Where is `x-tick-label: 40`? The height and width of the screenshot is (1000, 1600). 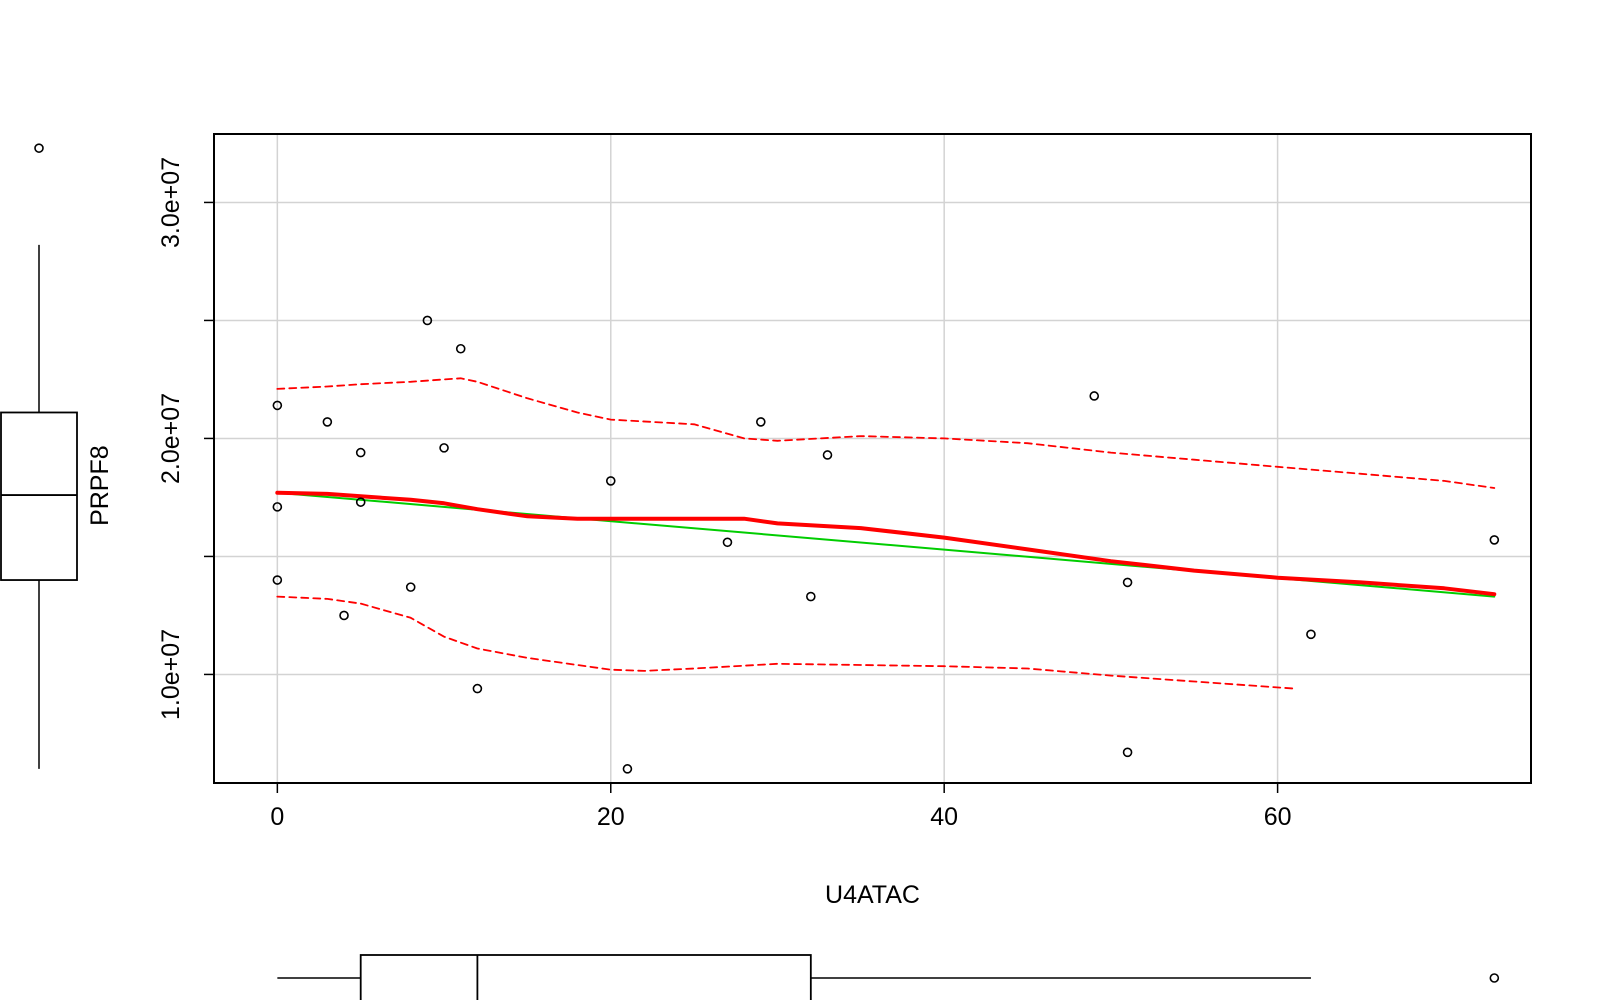 x-tick-label: 40 is located at coordinates (944, 817).